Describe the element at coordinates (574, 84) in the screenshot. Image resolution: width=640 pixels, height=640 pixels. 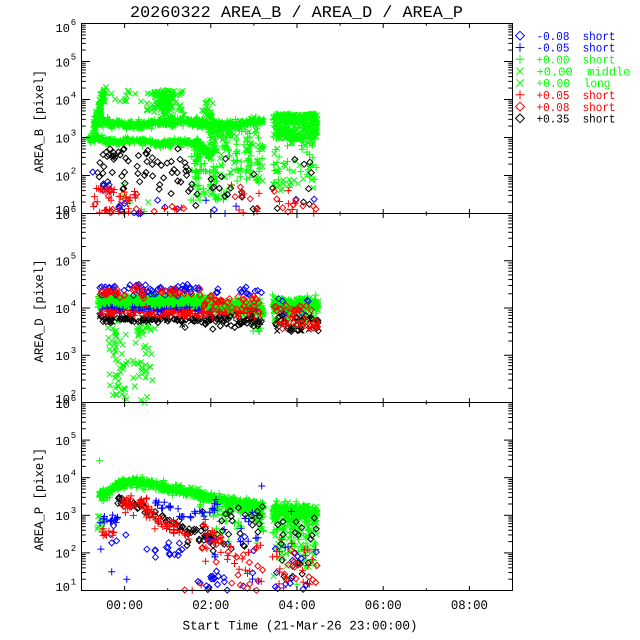
I see `svg-text: +0.00 long` at that location.